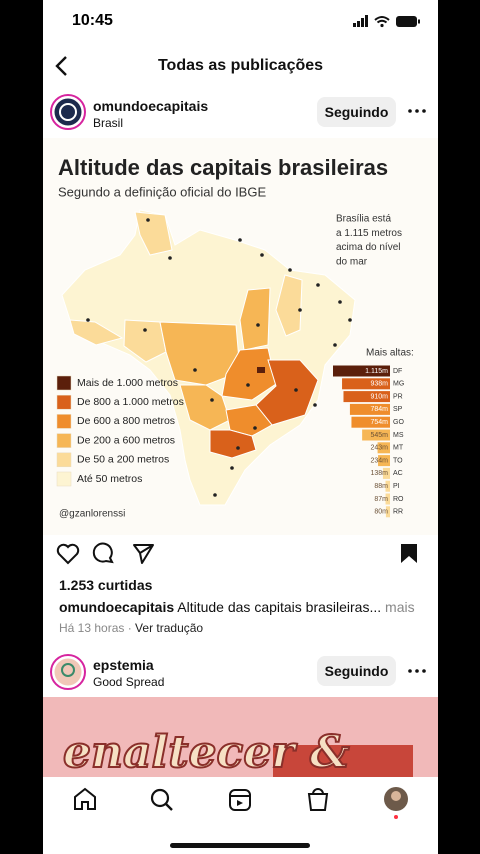  Describe the element at coordinates (396, 817) in the screenshot. I see `notification-dot` at that location.